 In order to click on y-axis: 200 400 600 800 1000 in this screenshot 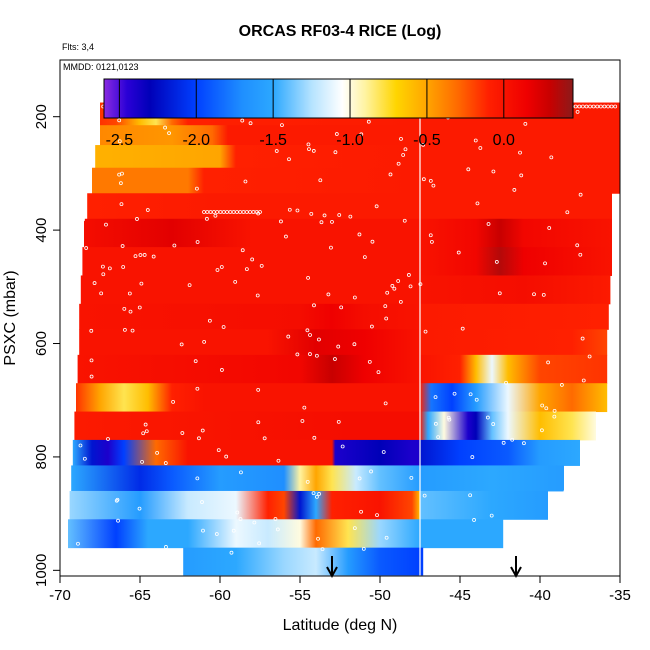, I will do `click(46, 345)`.